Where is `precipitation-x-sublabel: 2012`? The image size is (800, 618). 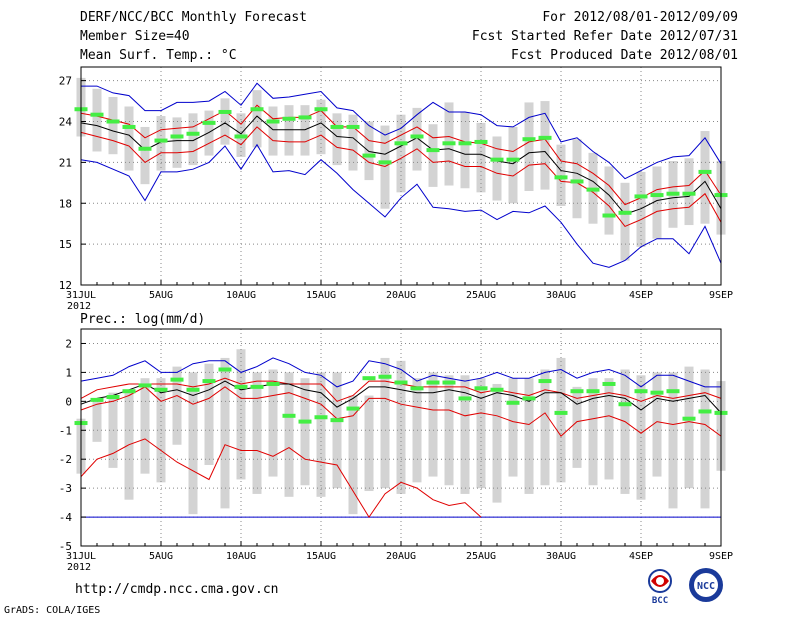 precipitation-x-sublabel: 2012 is located at coordinates (79, 567).